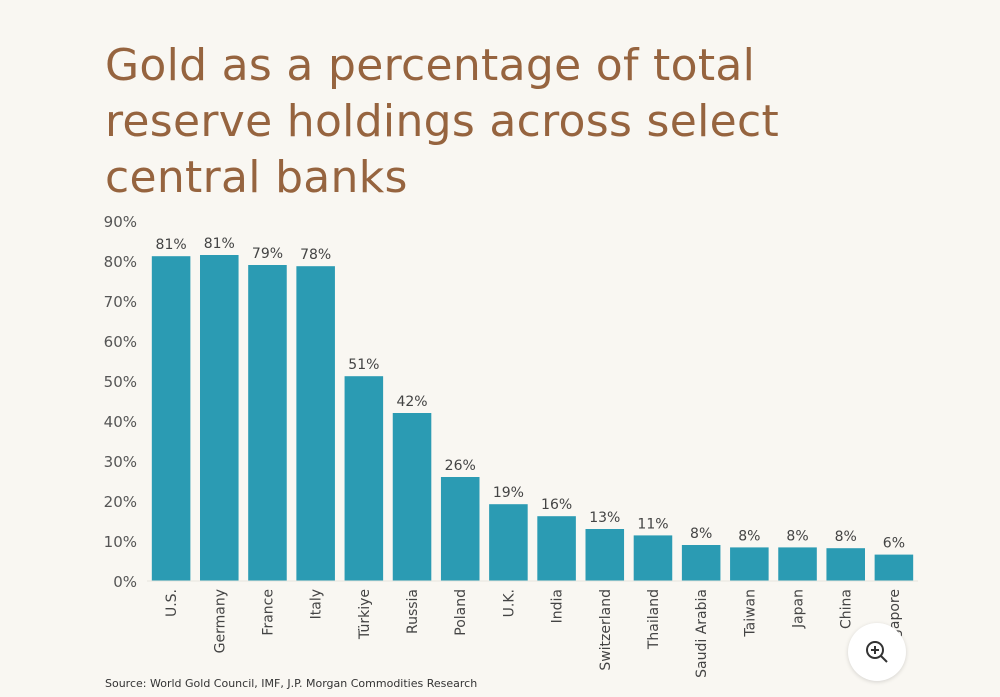 The image size is (1000, 697). What do you see at coordinates (172, 603) in the screenshot?
I see `x-tick-label: U.S.` at bounding box center [172, 603].